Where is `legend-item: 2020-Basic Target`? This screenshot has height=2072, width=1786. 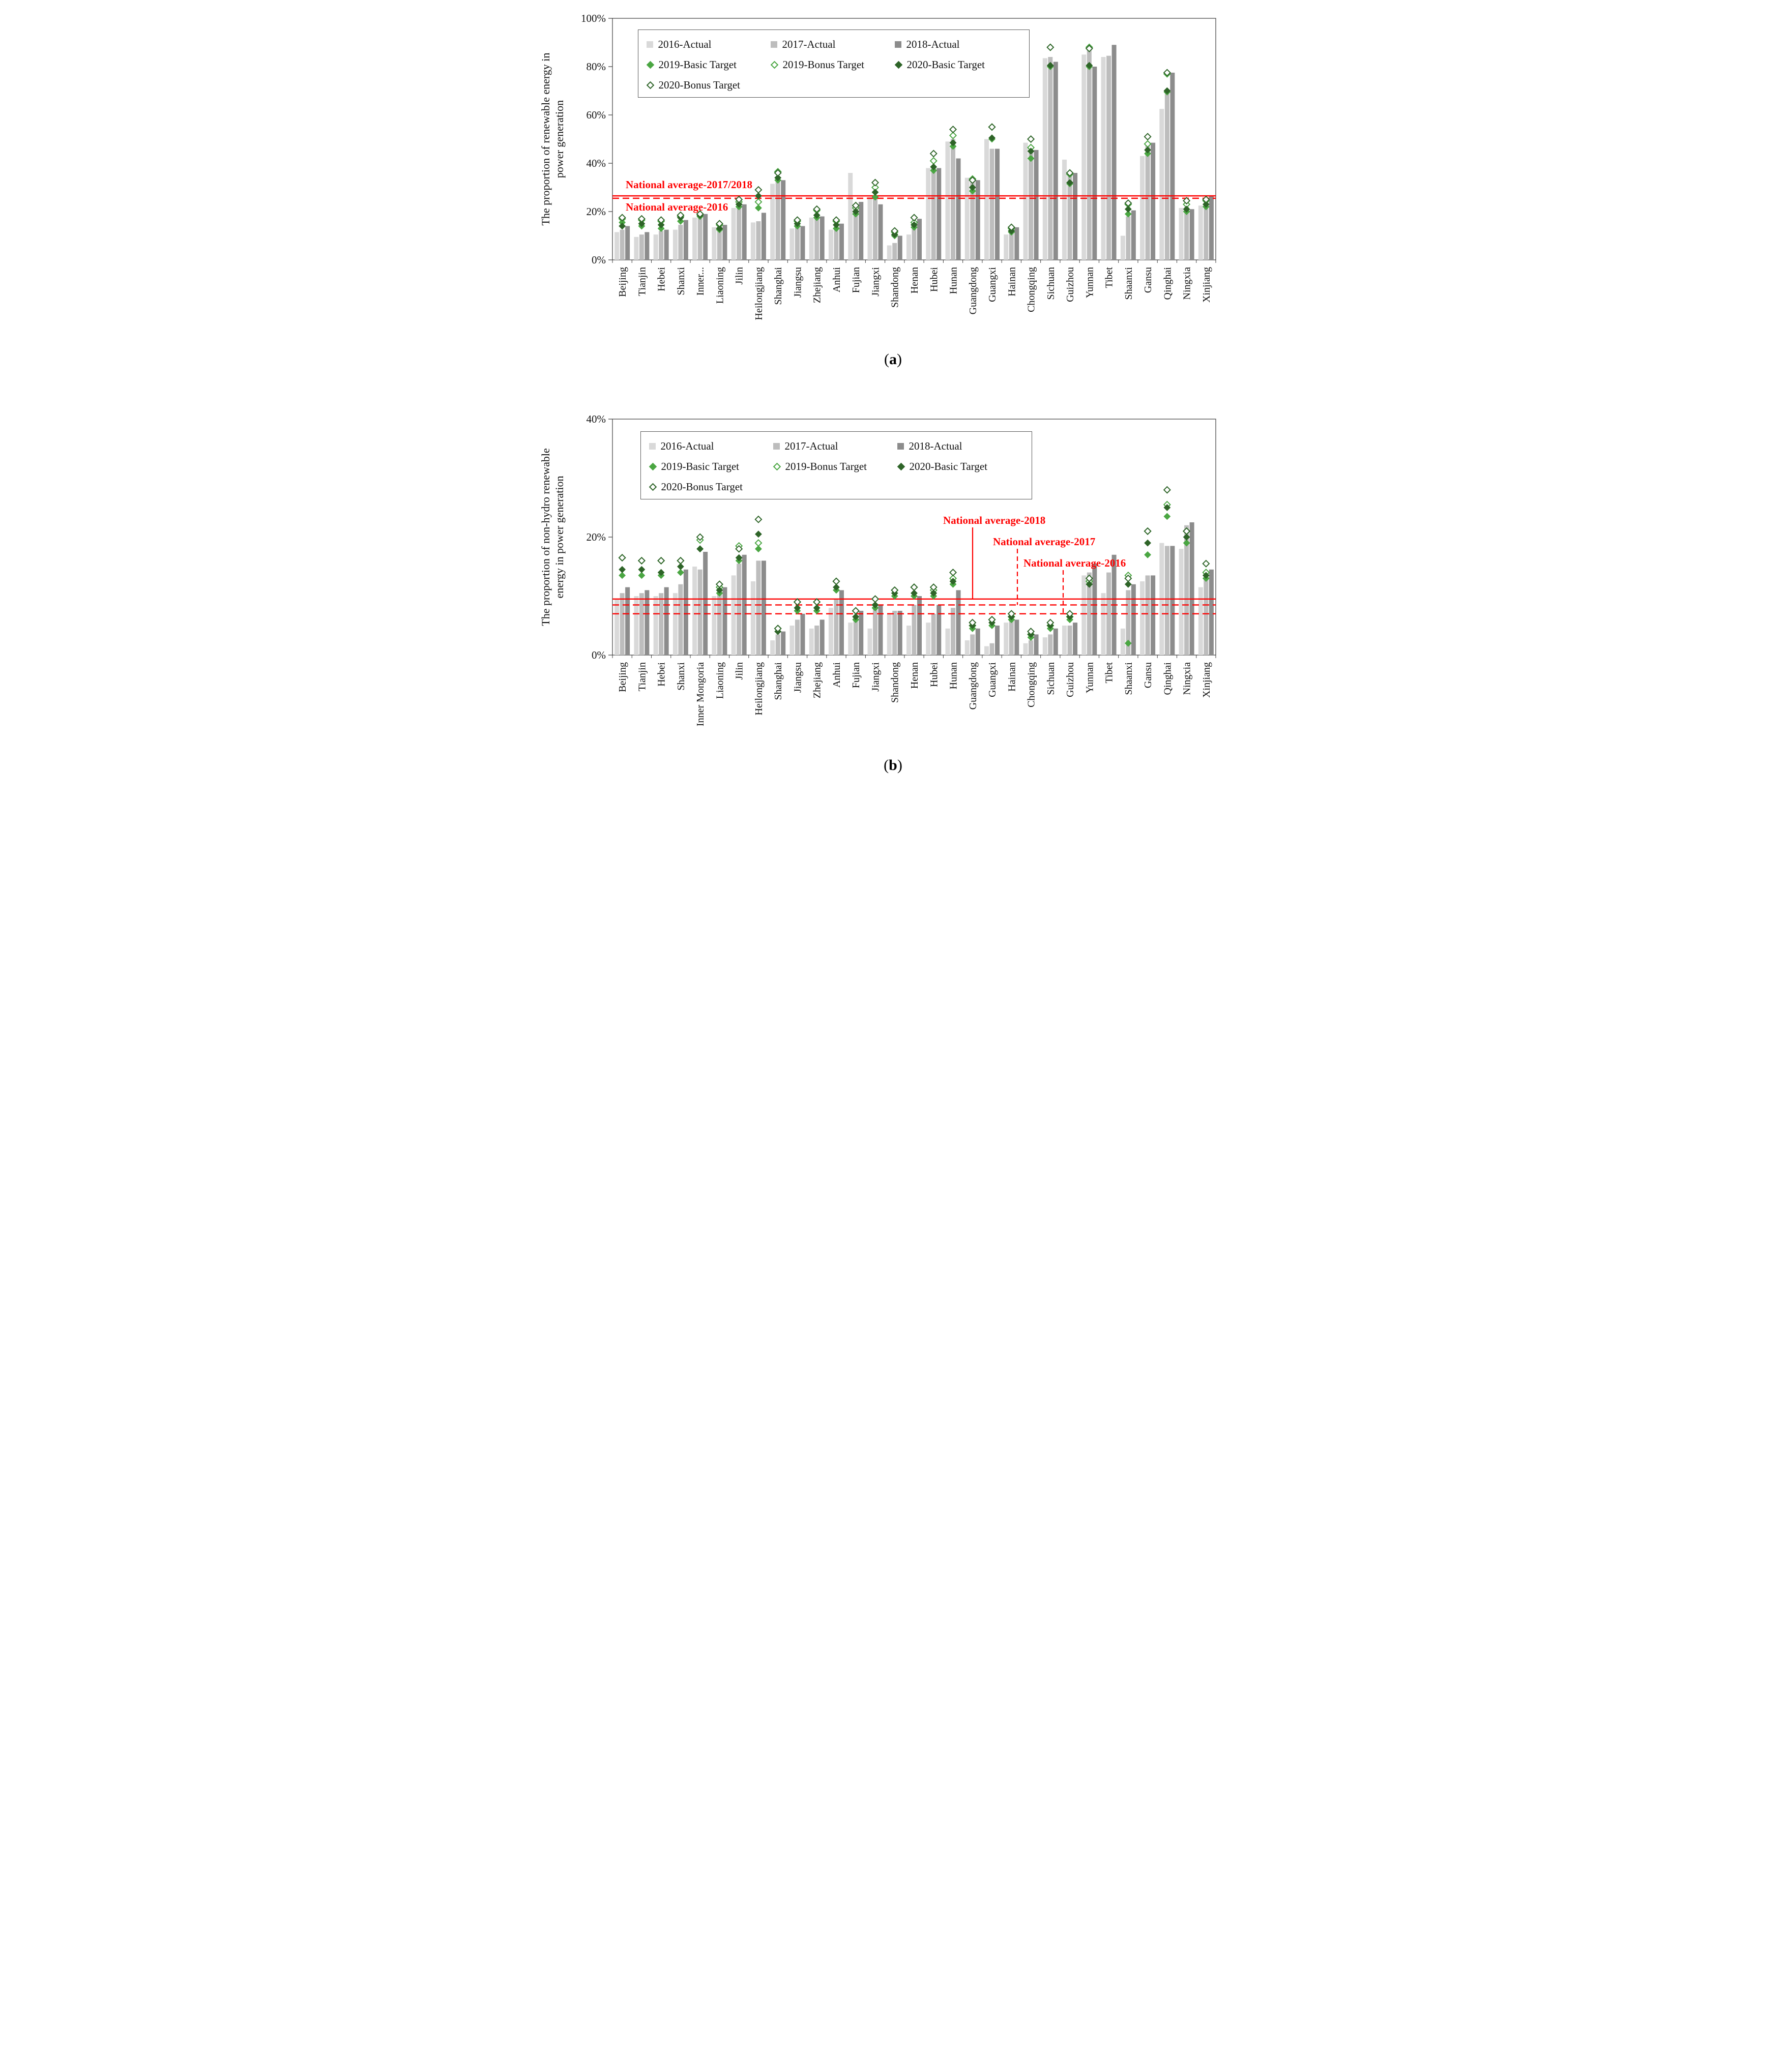
legend-item: 2020-Basic Target is located at coordinates (959, 466).